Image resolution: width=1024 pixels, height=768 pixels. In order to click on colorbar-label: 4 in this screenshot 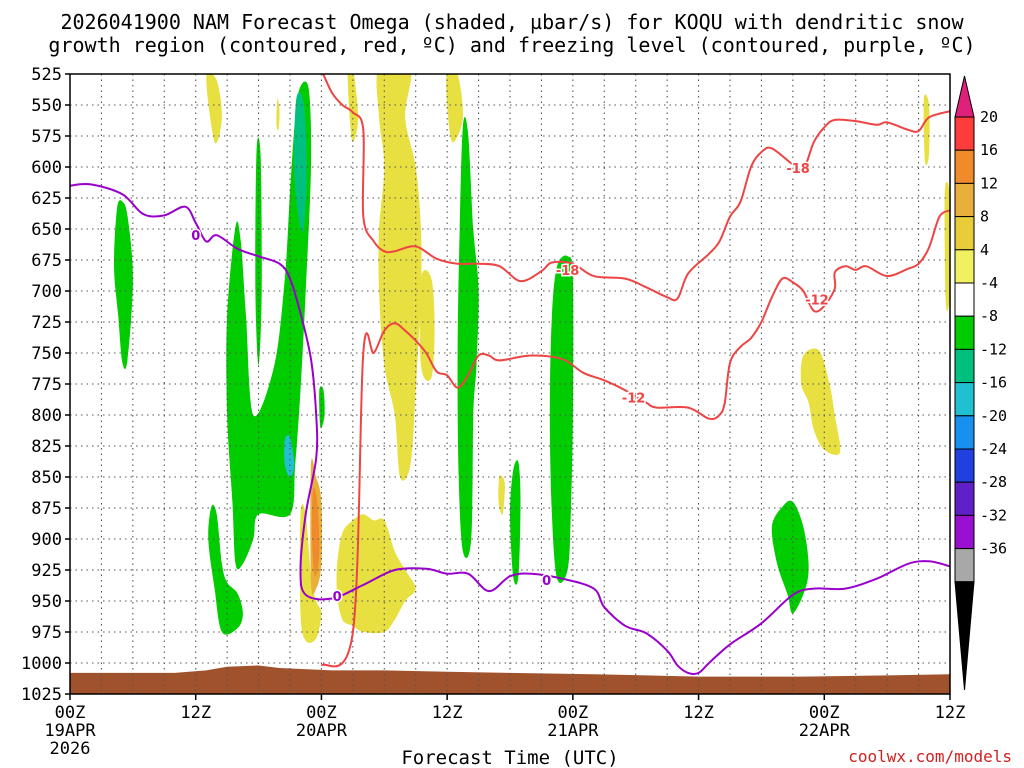, I will do `click(984, 250)`.